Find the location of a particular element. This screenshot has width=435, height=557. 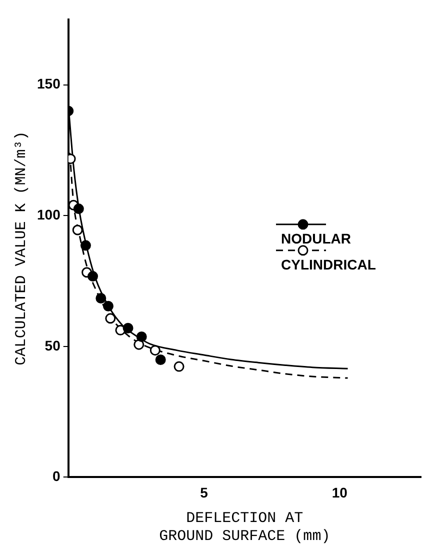

y-tick-label: 50 is located at coordinates (52, 345).